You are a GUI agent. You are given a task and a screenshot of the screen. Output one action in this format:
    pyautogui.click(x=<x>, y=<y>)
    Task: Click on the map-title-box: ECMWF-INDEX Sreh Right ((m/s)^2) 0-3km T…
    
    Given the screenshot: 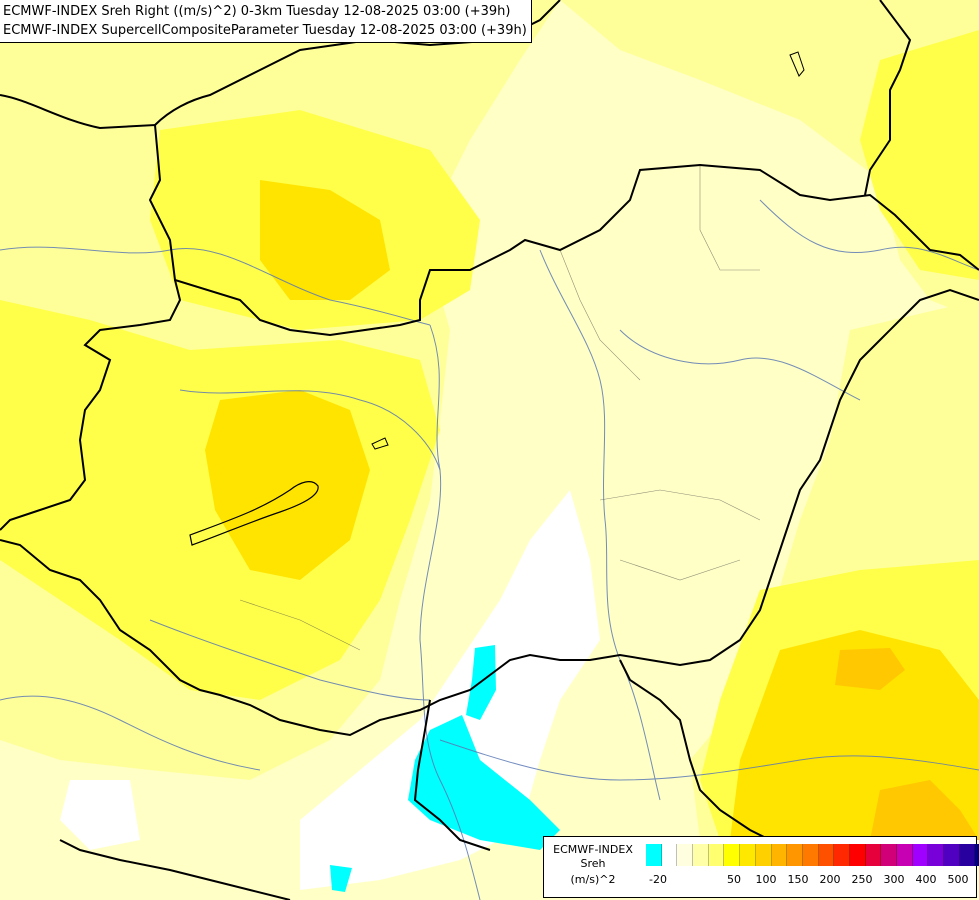 What is the action you would take?
    pyautogui.click(x=266, y=21)
    